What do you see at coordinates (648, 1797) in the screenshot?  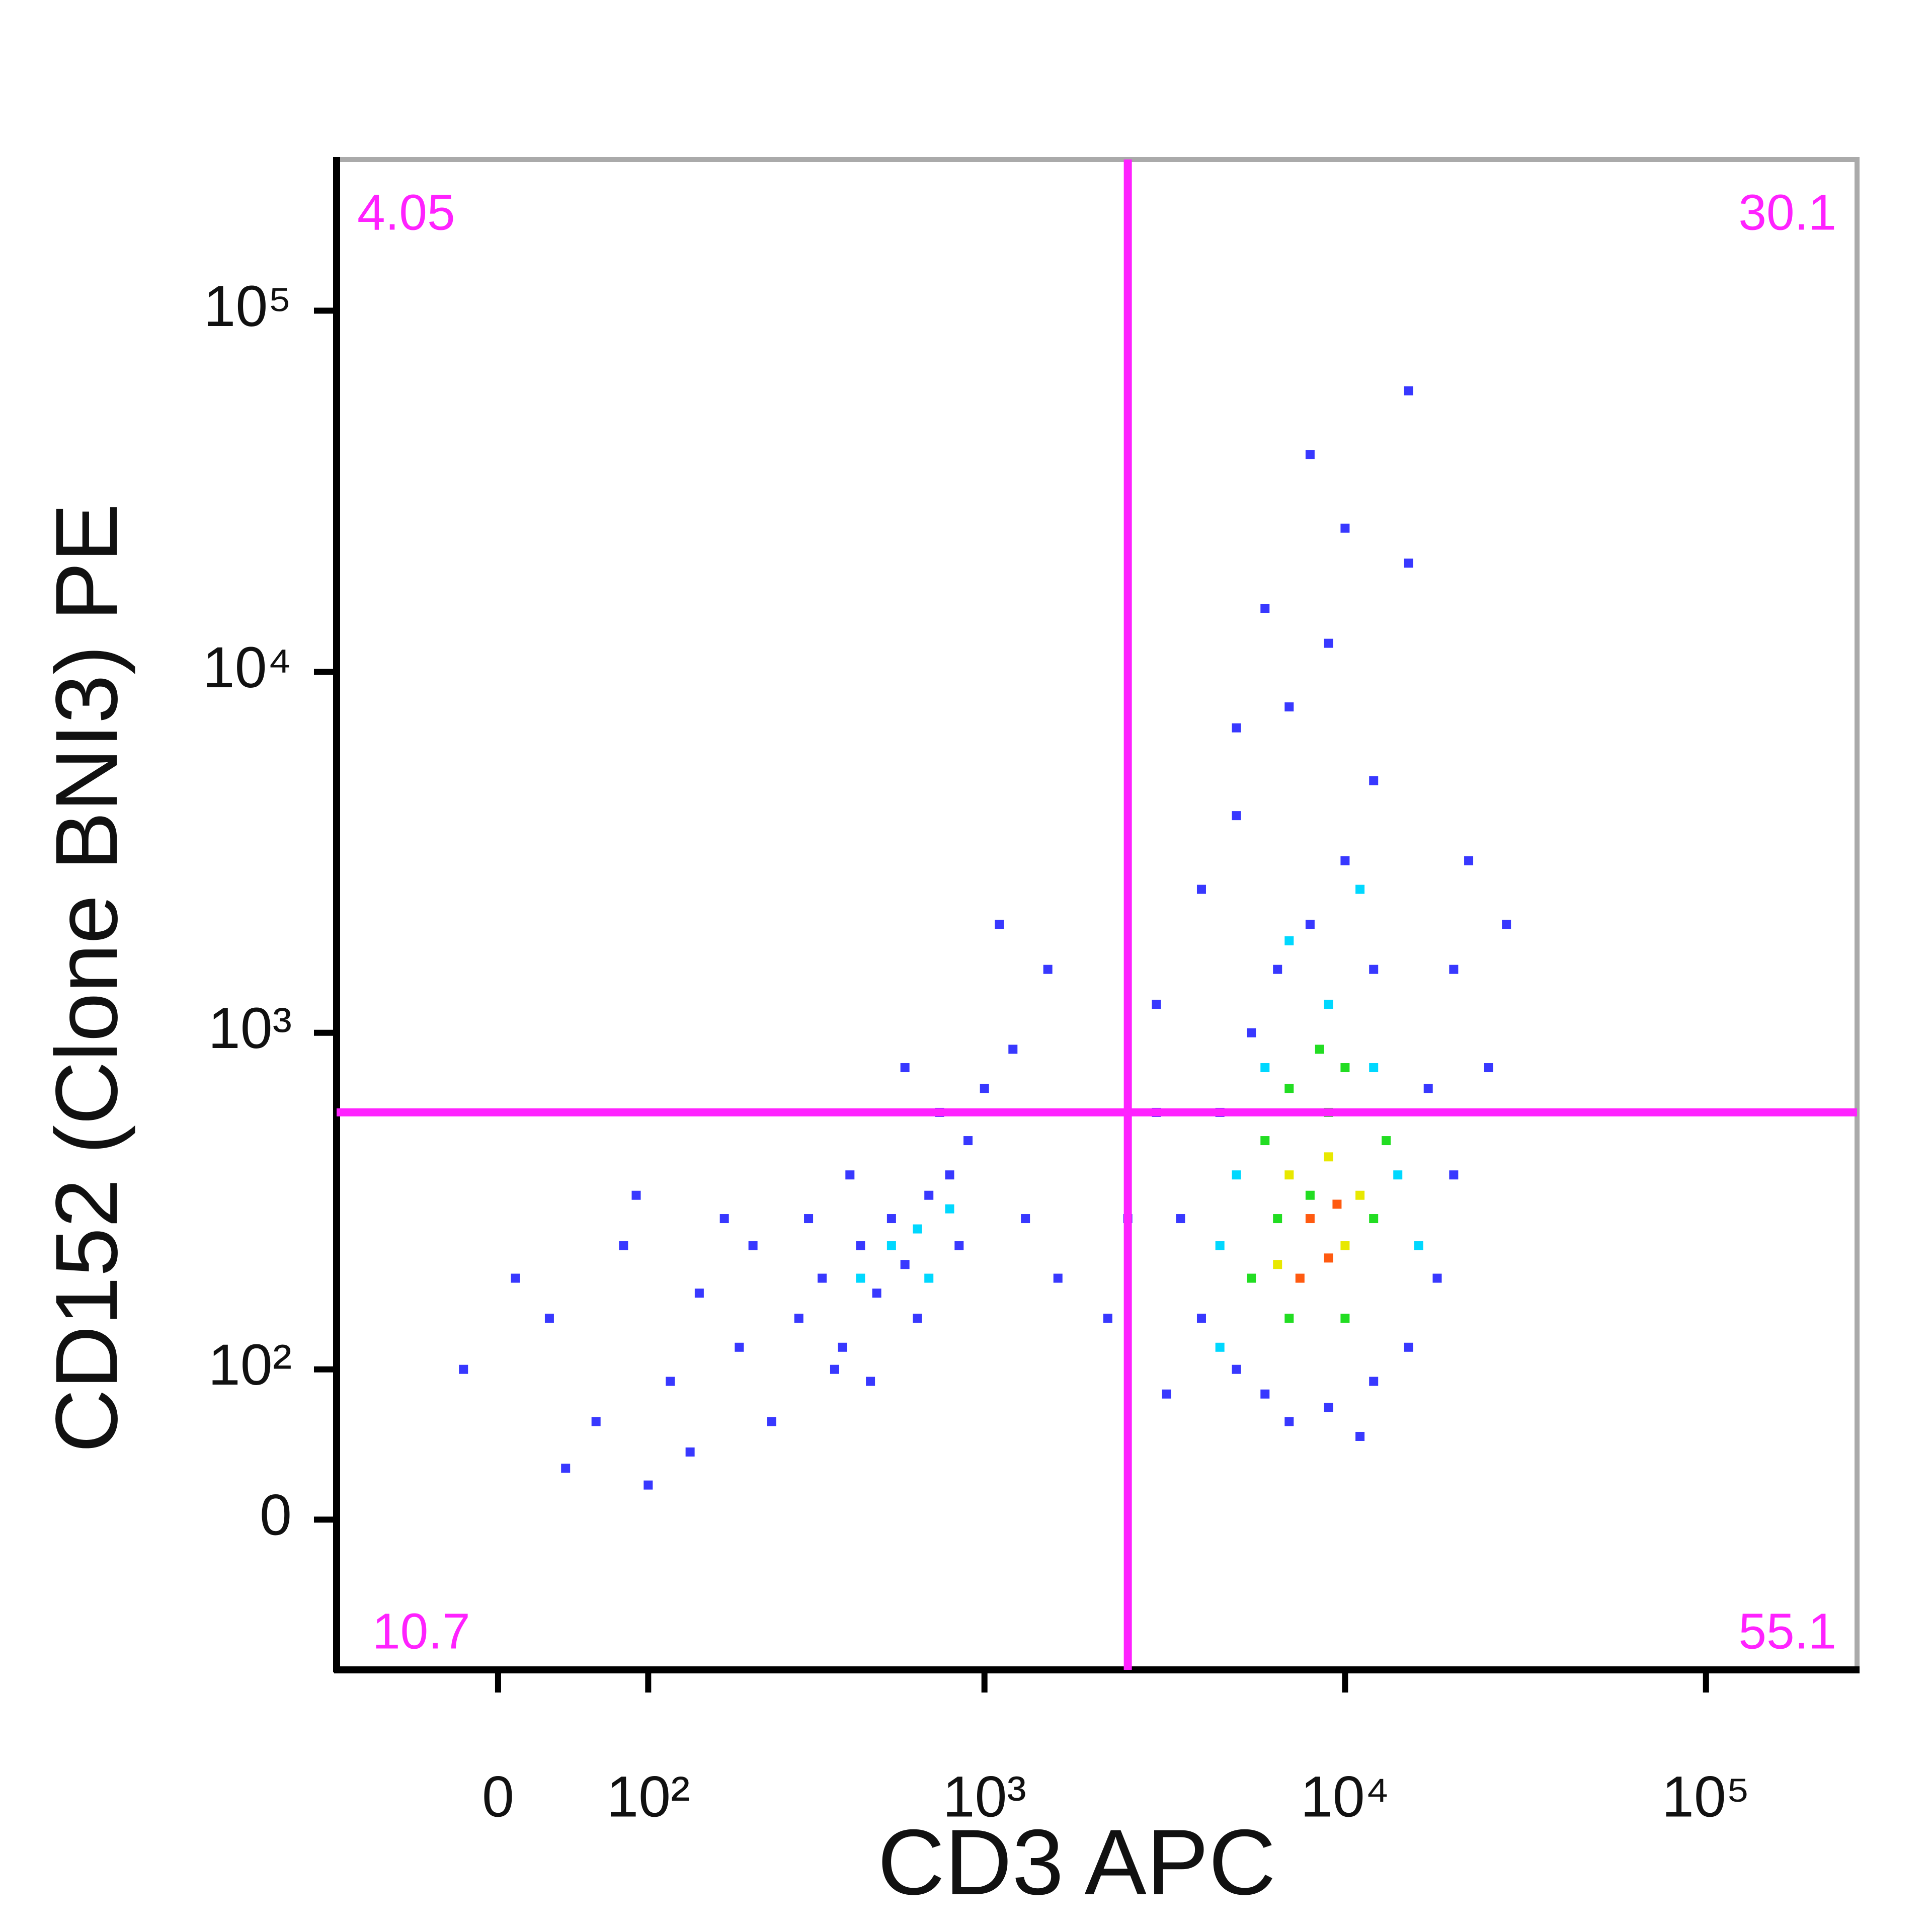 I see `x-tick-label: 10²` at bounding box center [648, 1797].